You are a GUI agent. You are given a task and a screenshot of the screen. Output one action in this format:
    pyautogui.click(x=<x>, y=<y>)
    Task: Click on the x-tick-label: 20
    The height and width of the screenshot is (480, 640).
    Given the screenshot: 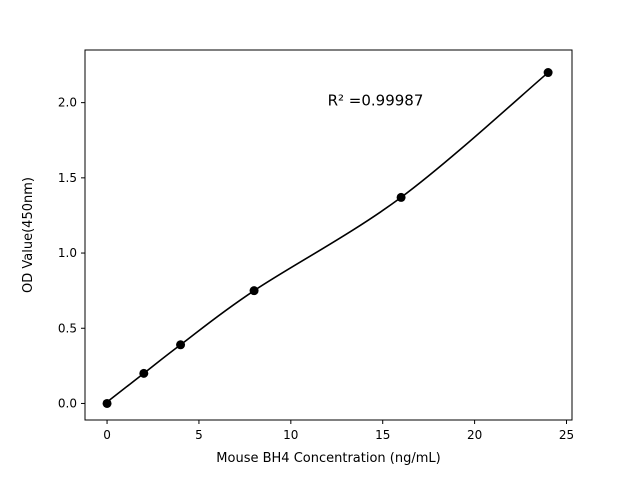 What is the action you would take?
    pyautogui.click(x=474, y=435)
    